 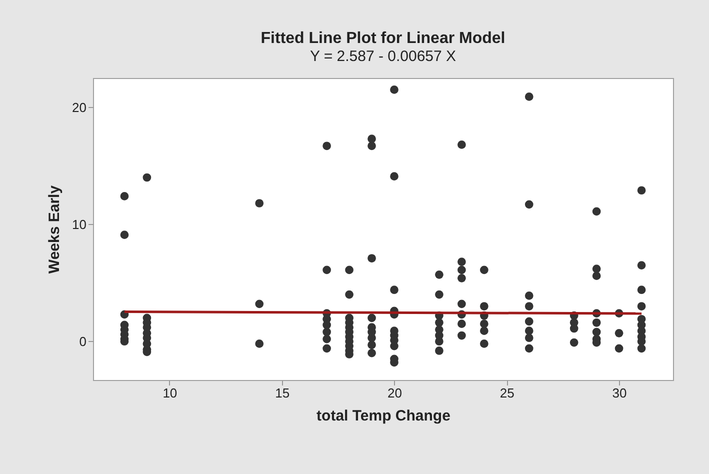 I want to click on y-tick-label: 10, so click(x=79, y=224).